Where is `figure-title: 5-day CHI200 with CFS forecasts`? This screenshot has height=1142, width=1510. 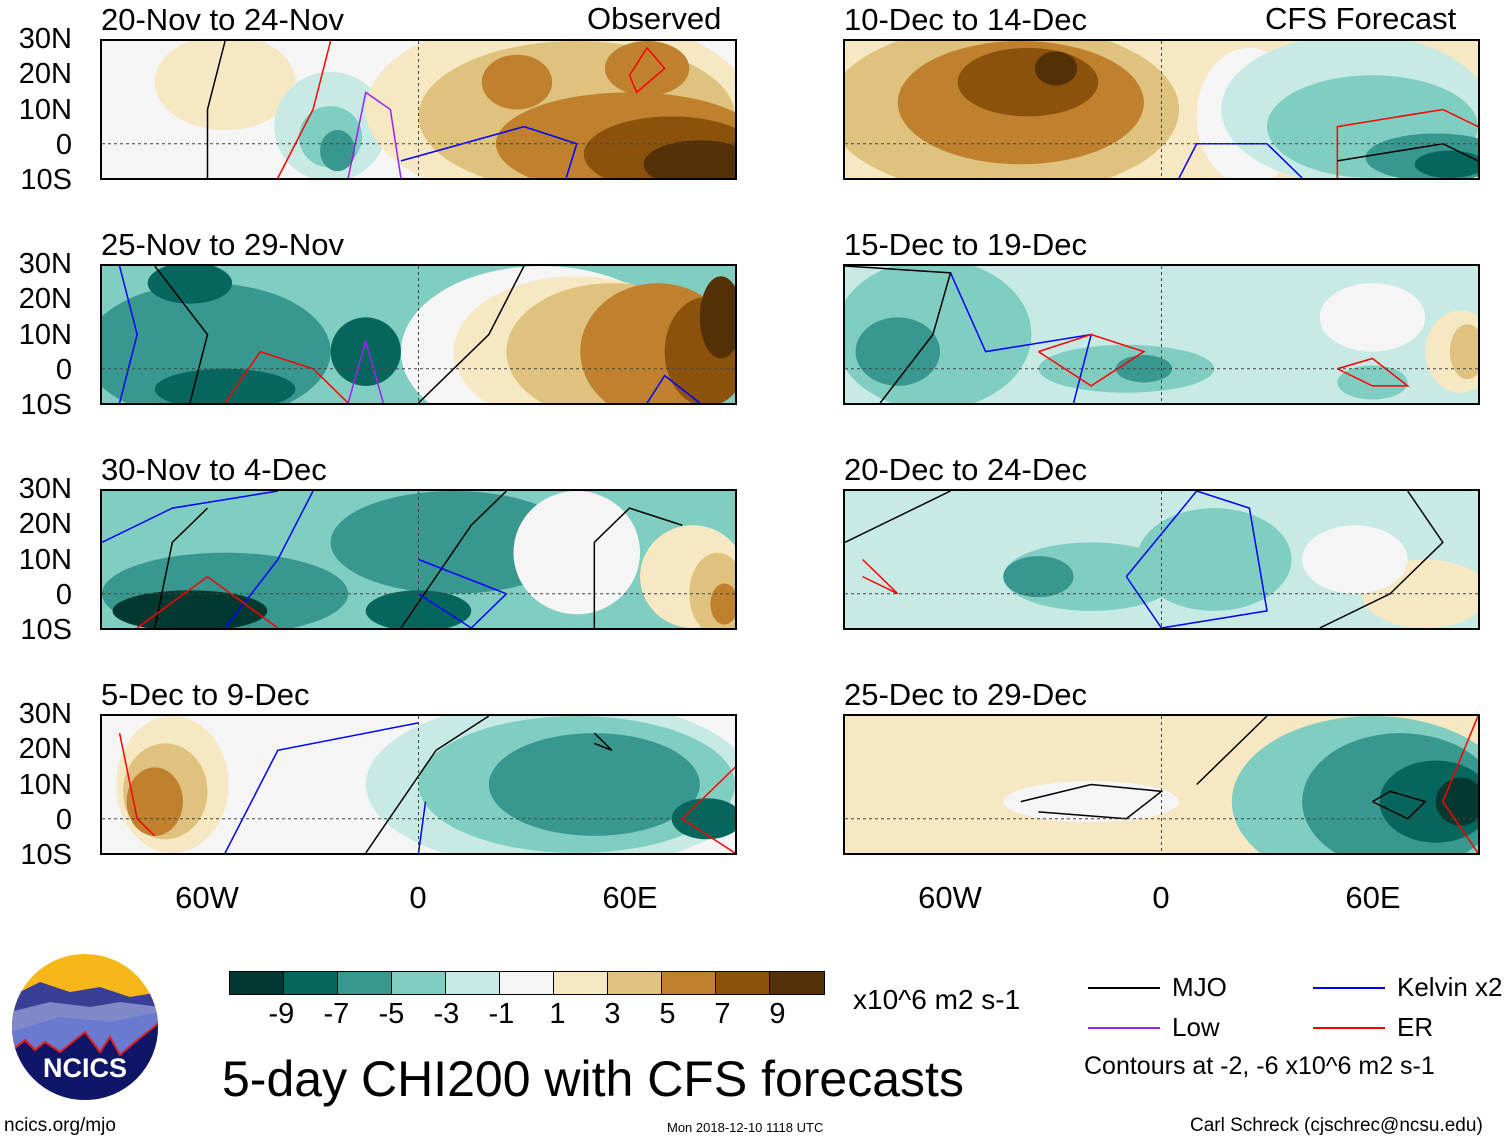 figure-title: 5-day CHI200 with CFS forecasts is located at coordinates (593, 1079).